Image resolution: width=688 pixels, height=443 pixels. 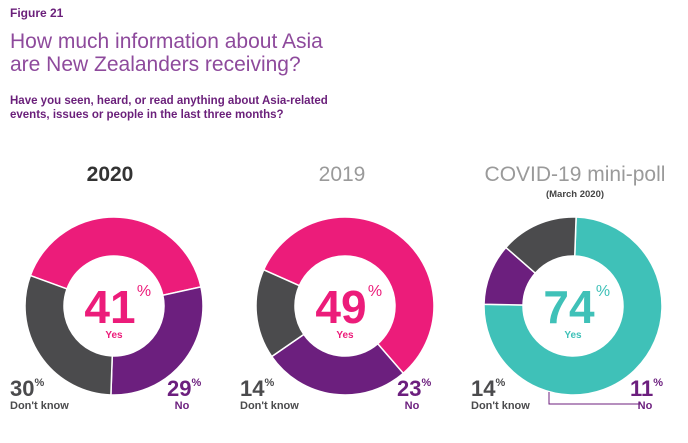 What do you see at coordinates (269, 406) in the screenshot?
I see `dont-know-label-2019: Don't know` at bounding box center [269, 406].